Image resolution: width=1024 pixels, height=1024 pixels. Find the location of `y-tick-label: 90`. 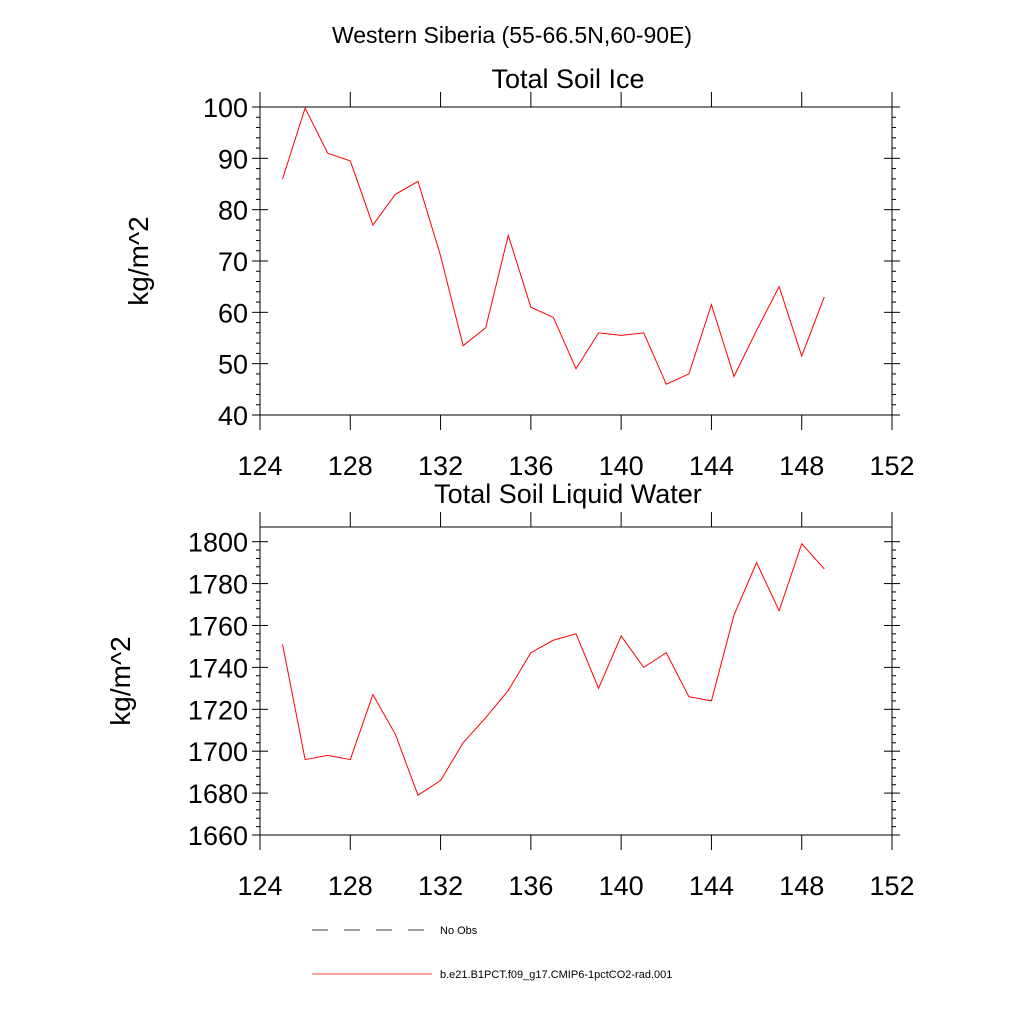

y-tick-label: 90 is located at coordinates (233, 159).